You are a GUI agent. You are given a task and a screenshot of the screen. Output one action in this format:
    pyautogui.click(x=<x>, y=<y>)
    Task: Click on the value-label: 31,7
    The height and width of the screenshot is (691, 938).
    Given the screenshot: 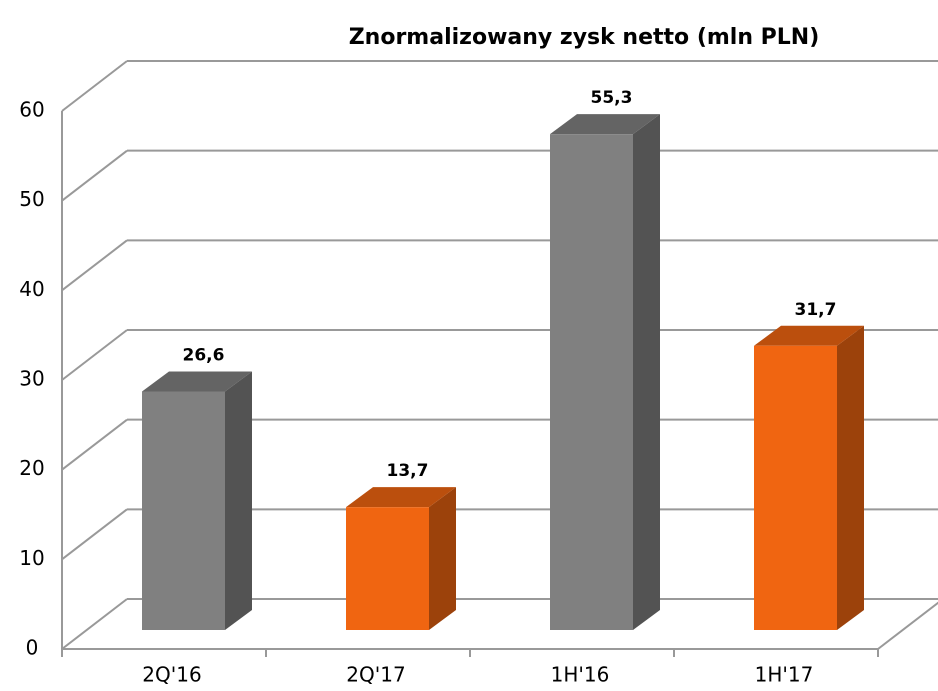 What is the action you would take?
    pyautogui.click(x=816, y=310)
    